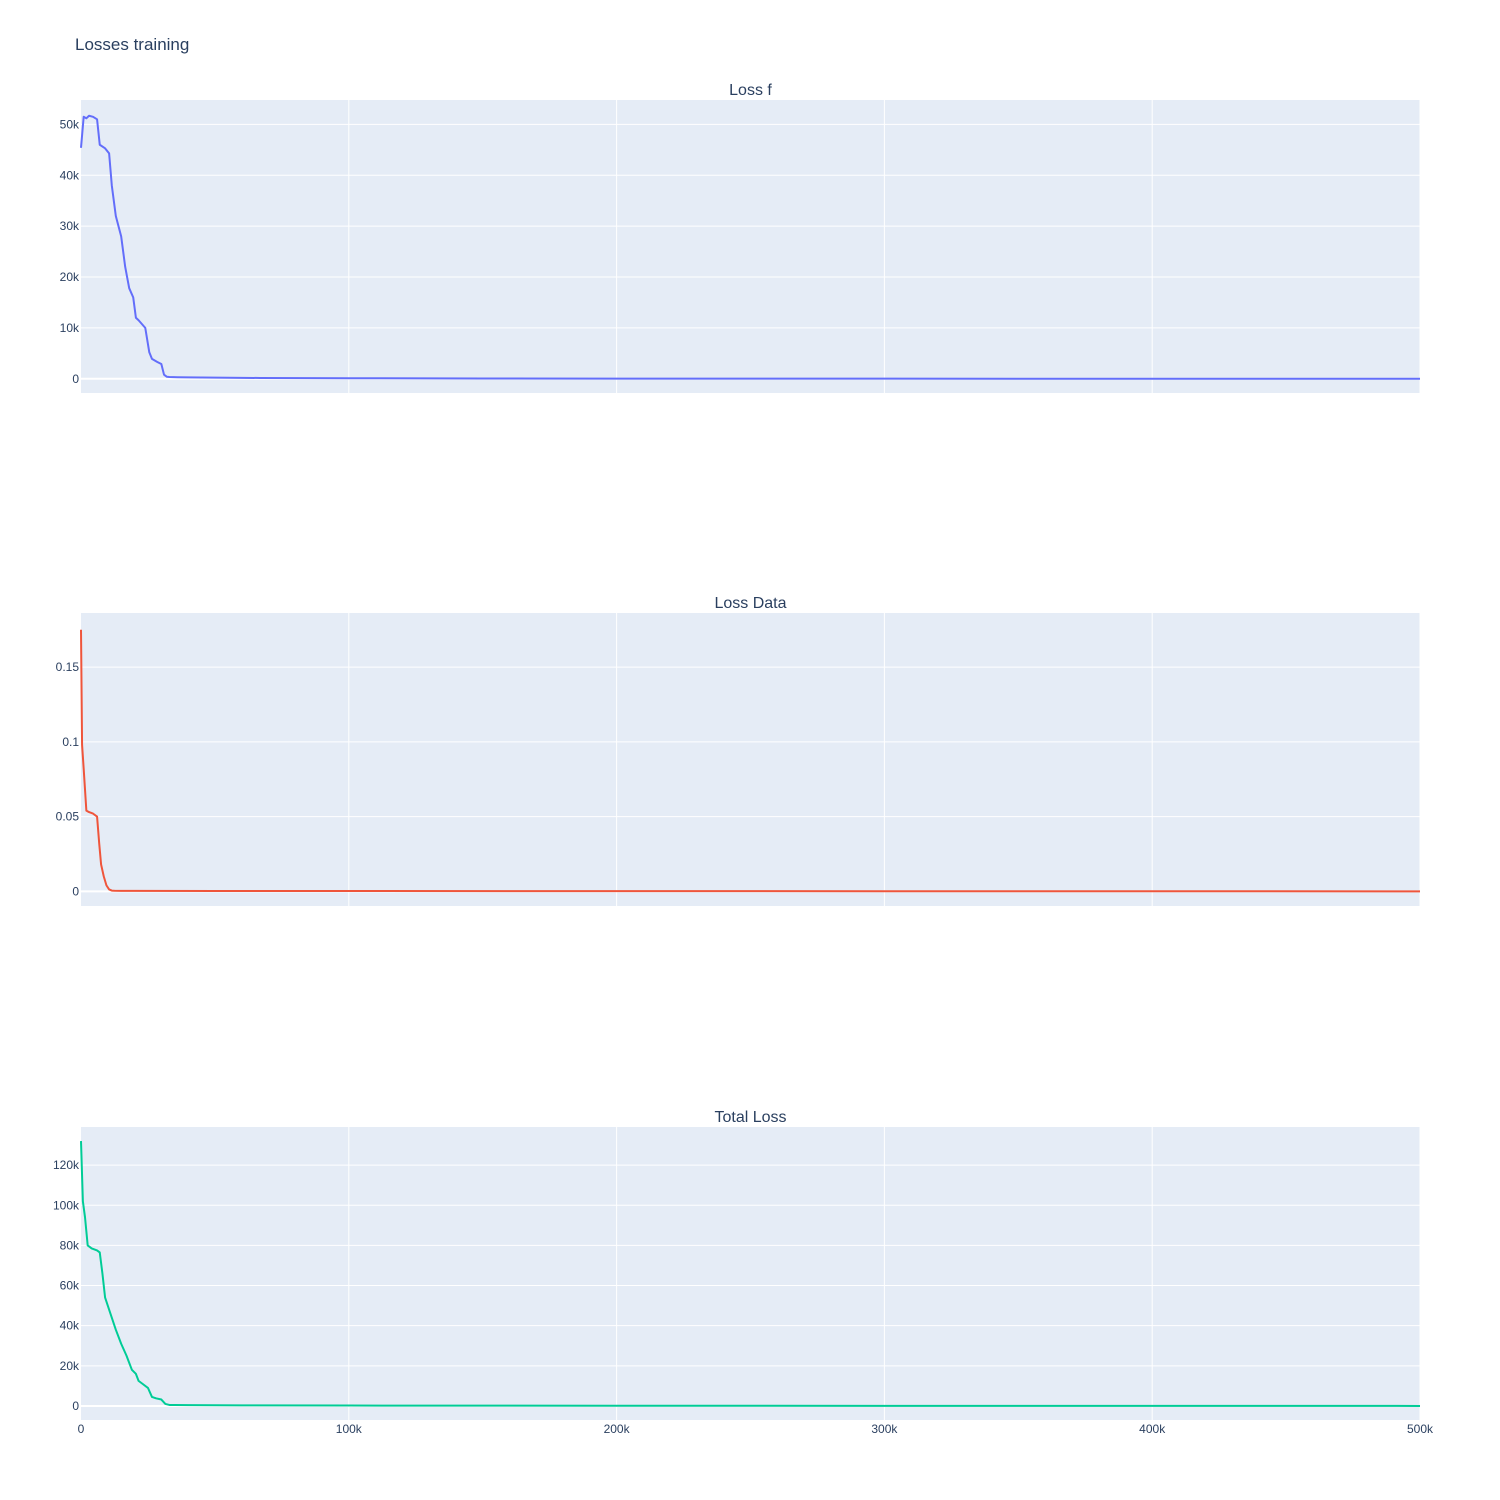 This screenshot has width=1500, height=1500. Describe the element at coordinates (70, 1286) in the screenshot. I see `y-tick-label: 60k` at that location.